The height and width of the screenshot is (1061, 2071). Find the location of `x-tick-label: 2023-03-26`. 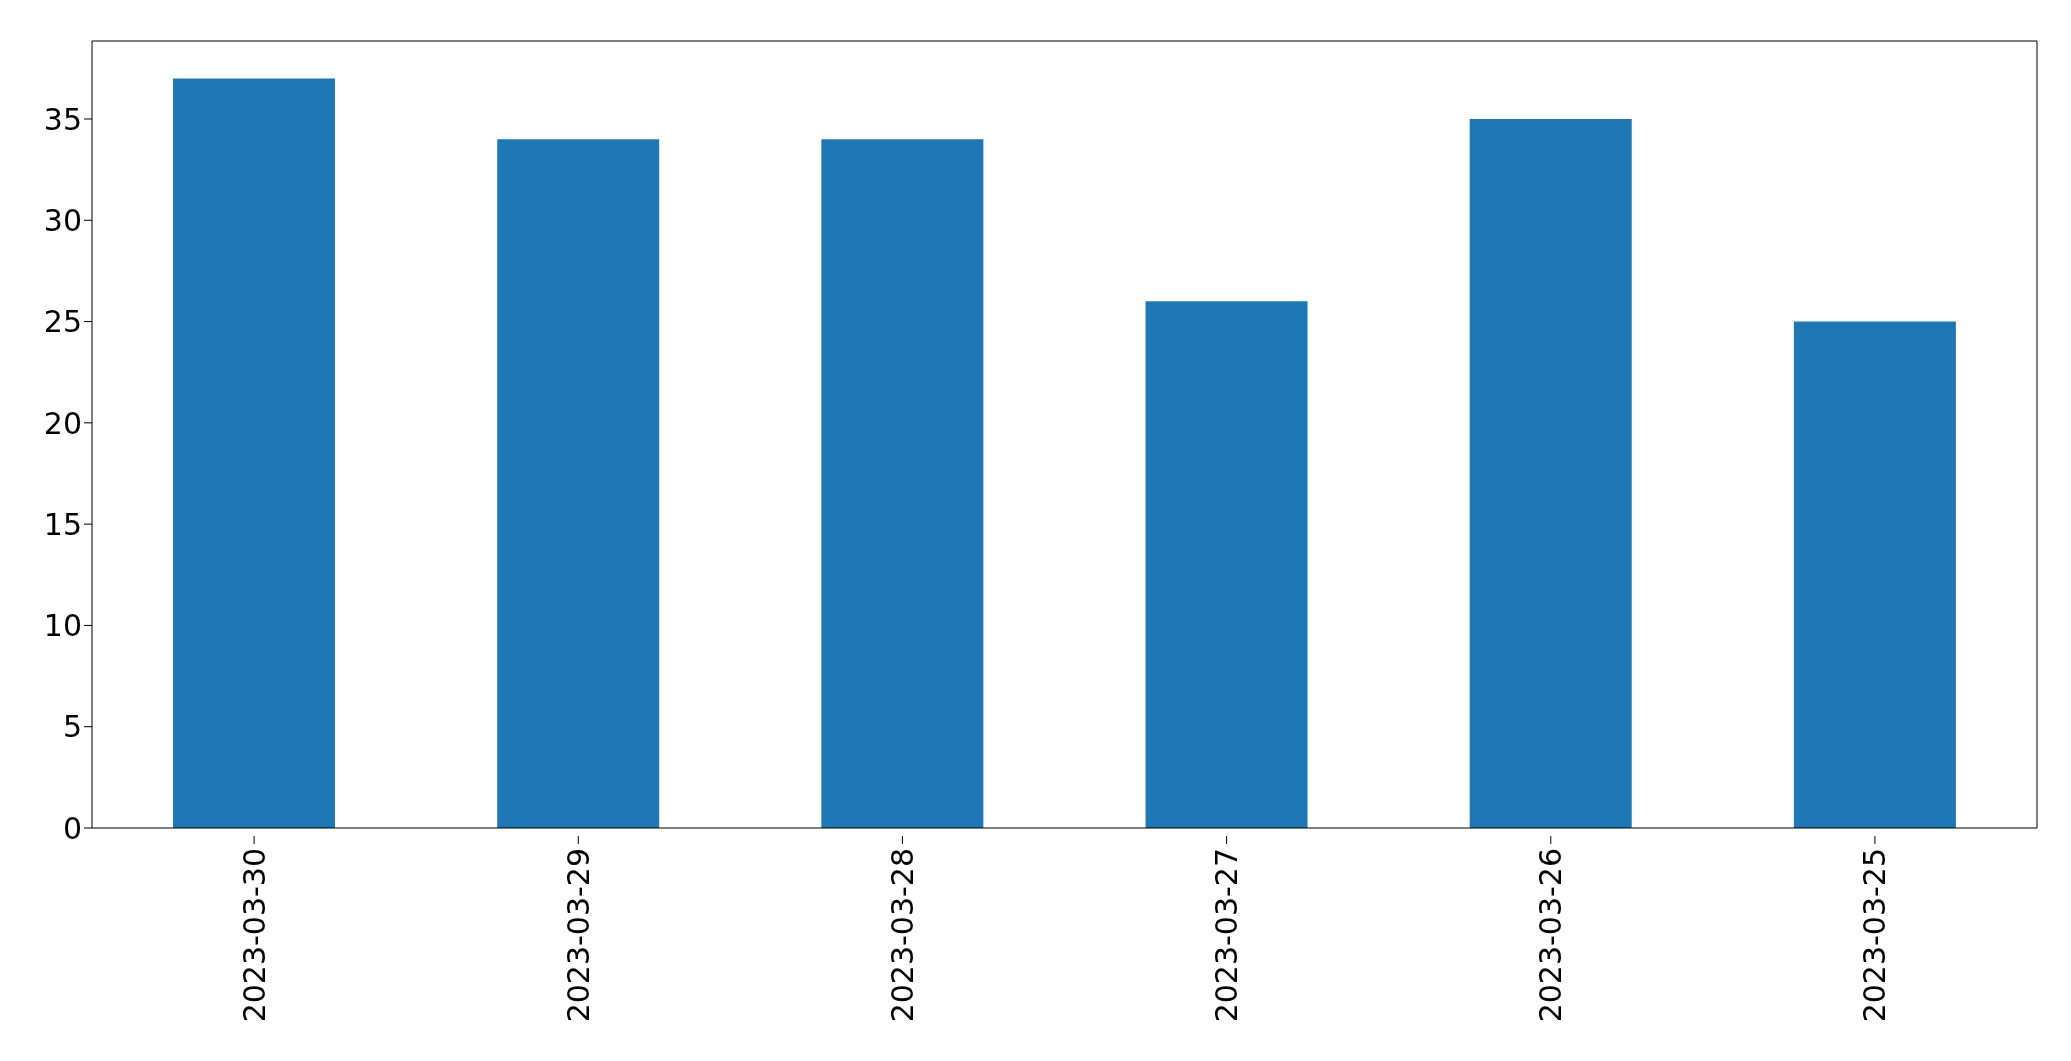

x-tick-label: 2023-03-26 is located at coordinates (1551, 935).